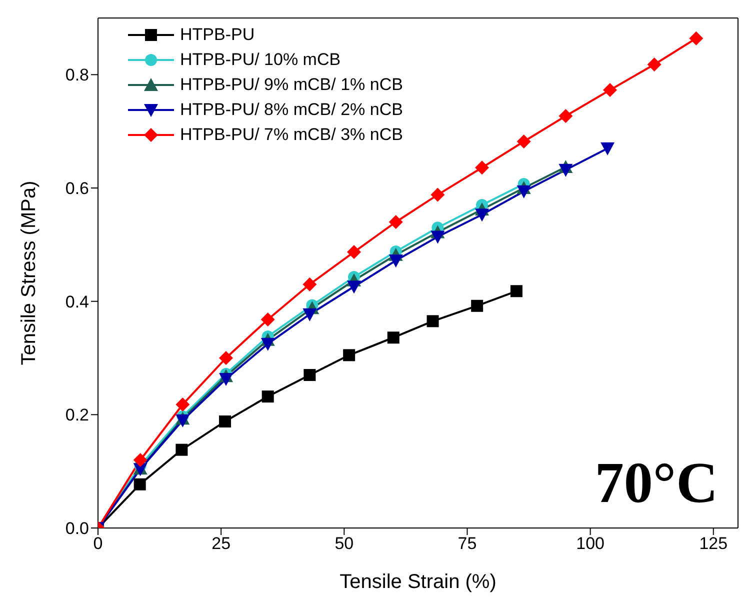 The height and width of the screenshot is (613, 755). I want to click on legend-label: HTPB-PU/ 7% mCB/ 3% nCB, so click(291, 135).